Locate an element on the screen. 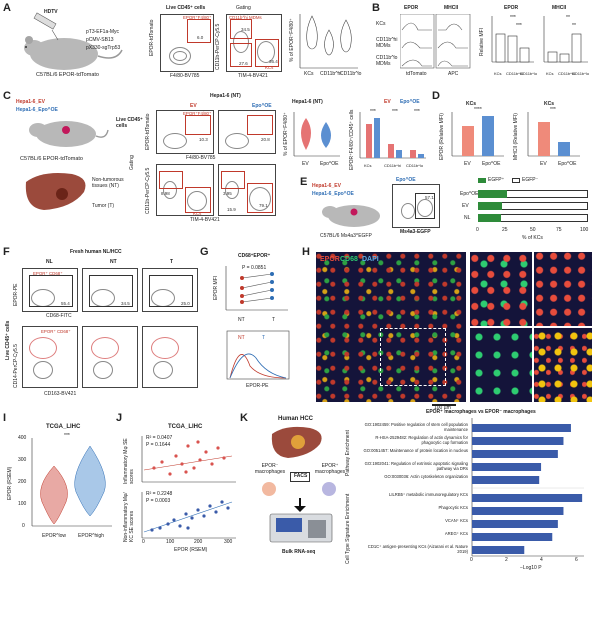 The image size is (594, 636). k-category-label-1-2: VCAN⁺ KCs is located at coordinates (456, 520).